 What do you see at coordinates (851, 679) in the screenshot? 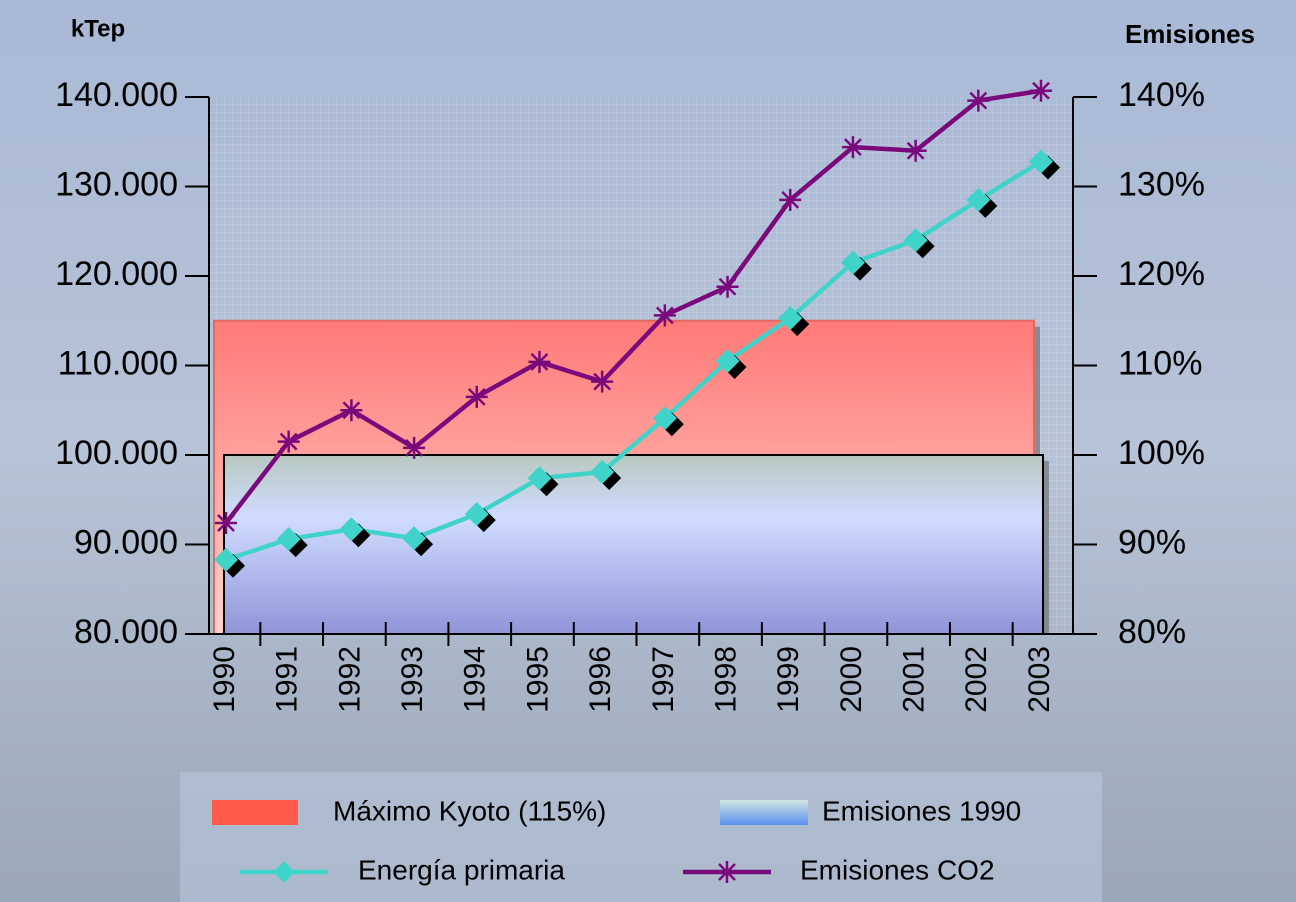
I see `x-tick-label: 2000` at bounding box center [851, 679].